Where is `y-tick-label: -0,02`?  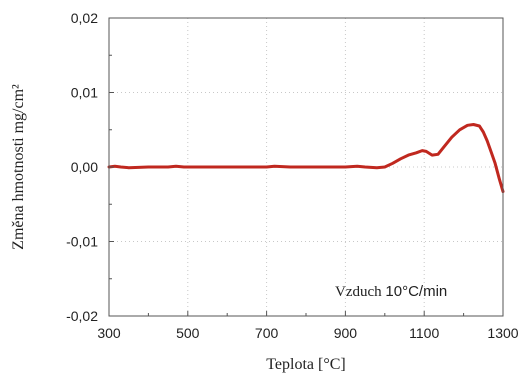 y-tick-label: -0,02 is located at coordinates (82, 316).